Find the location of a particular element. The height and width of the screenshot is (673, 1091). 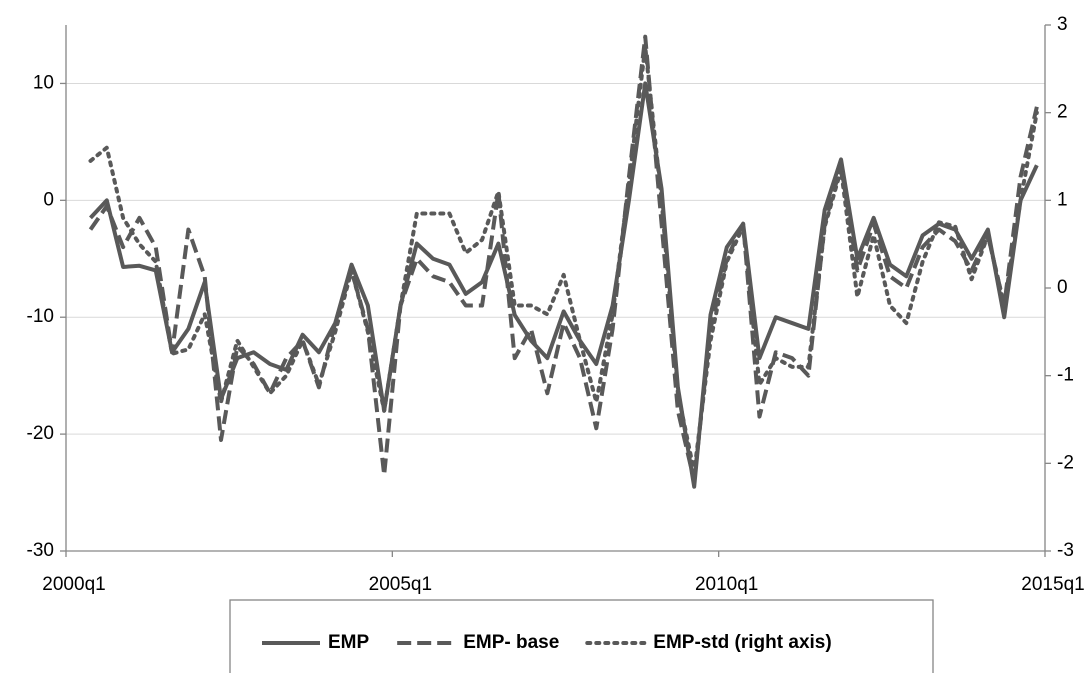

y-tick-label: -30 is located at coordinates (40, 550).